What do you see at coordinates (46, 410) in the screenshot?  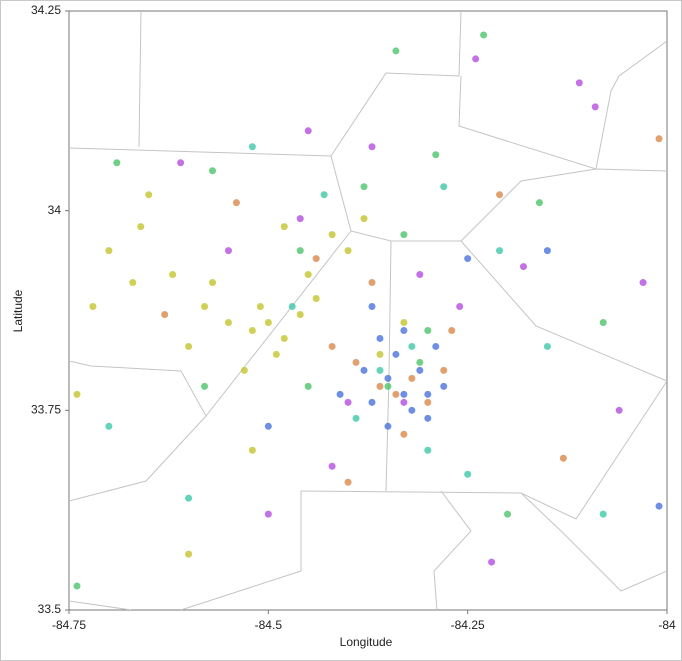 I see `y-tick-label: 33.75` at bounding box center [46, 410].